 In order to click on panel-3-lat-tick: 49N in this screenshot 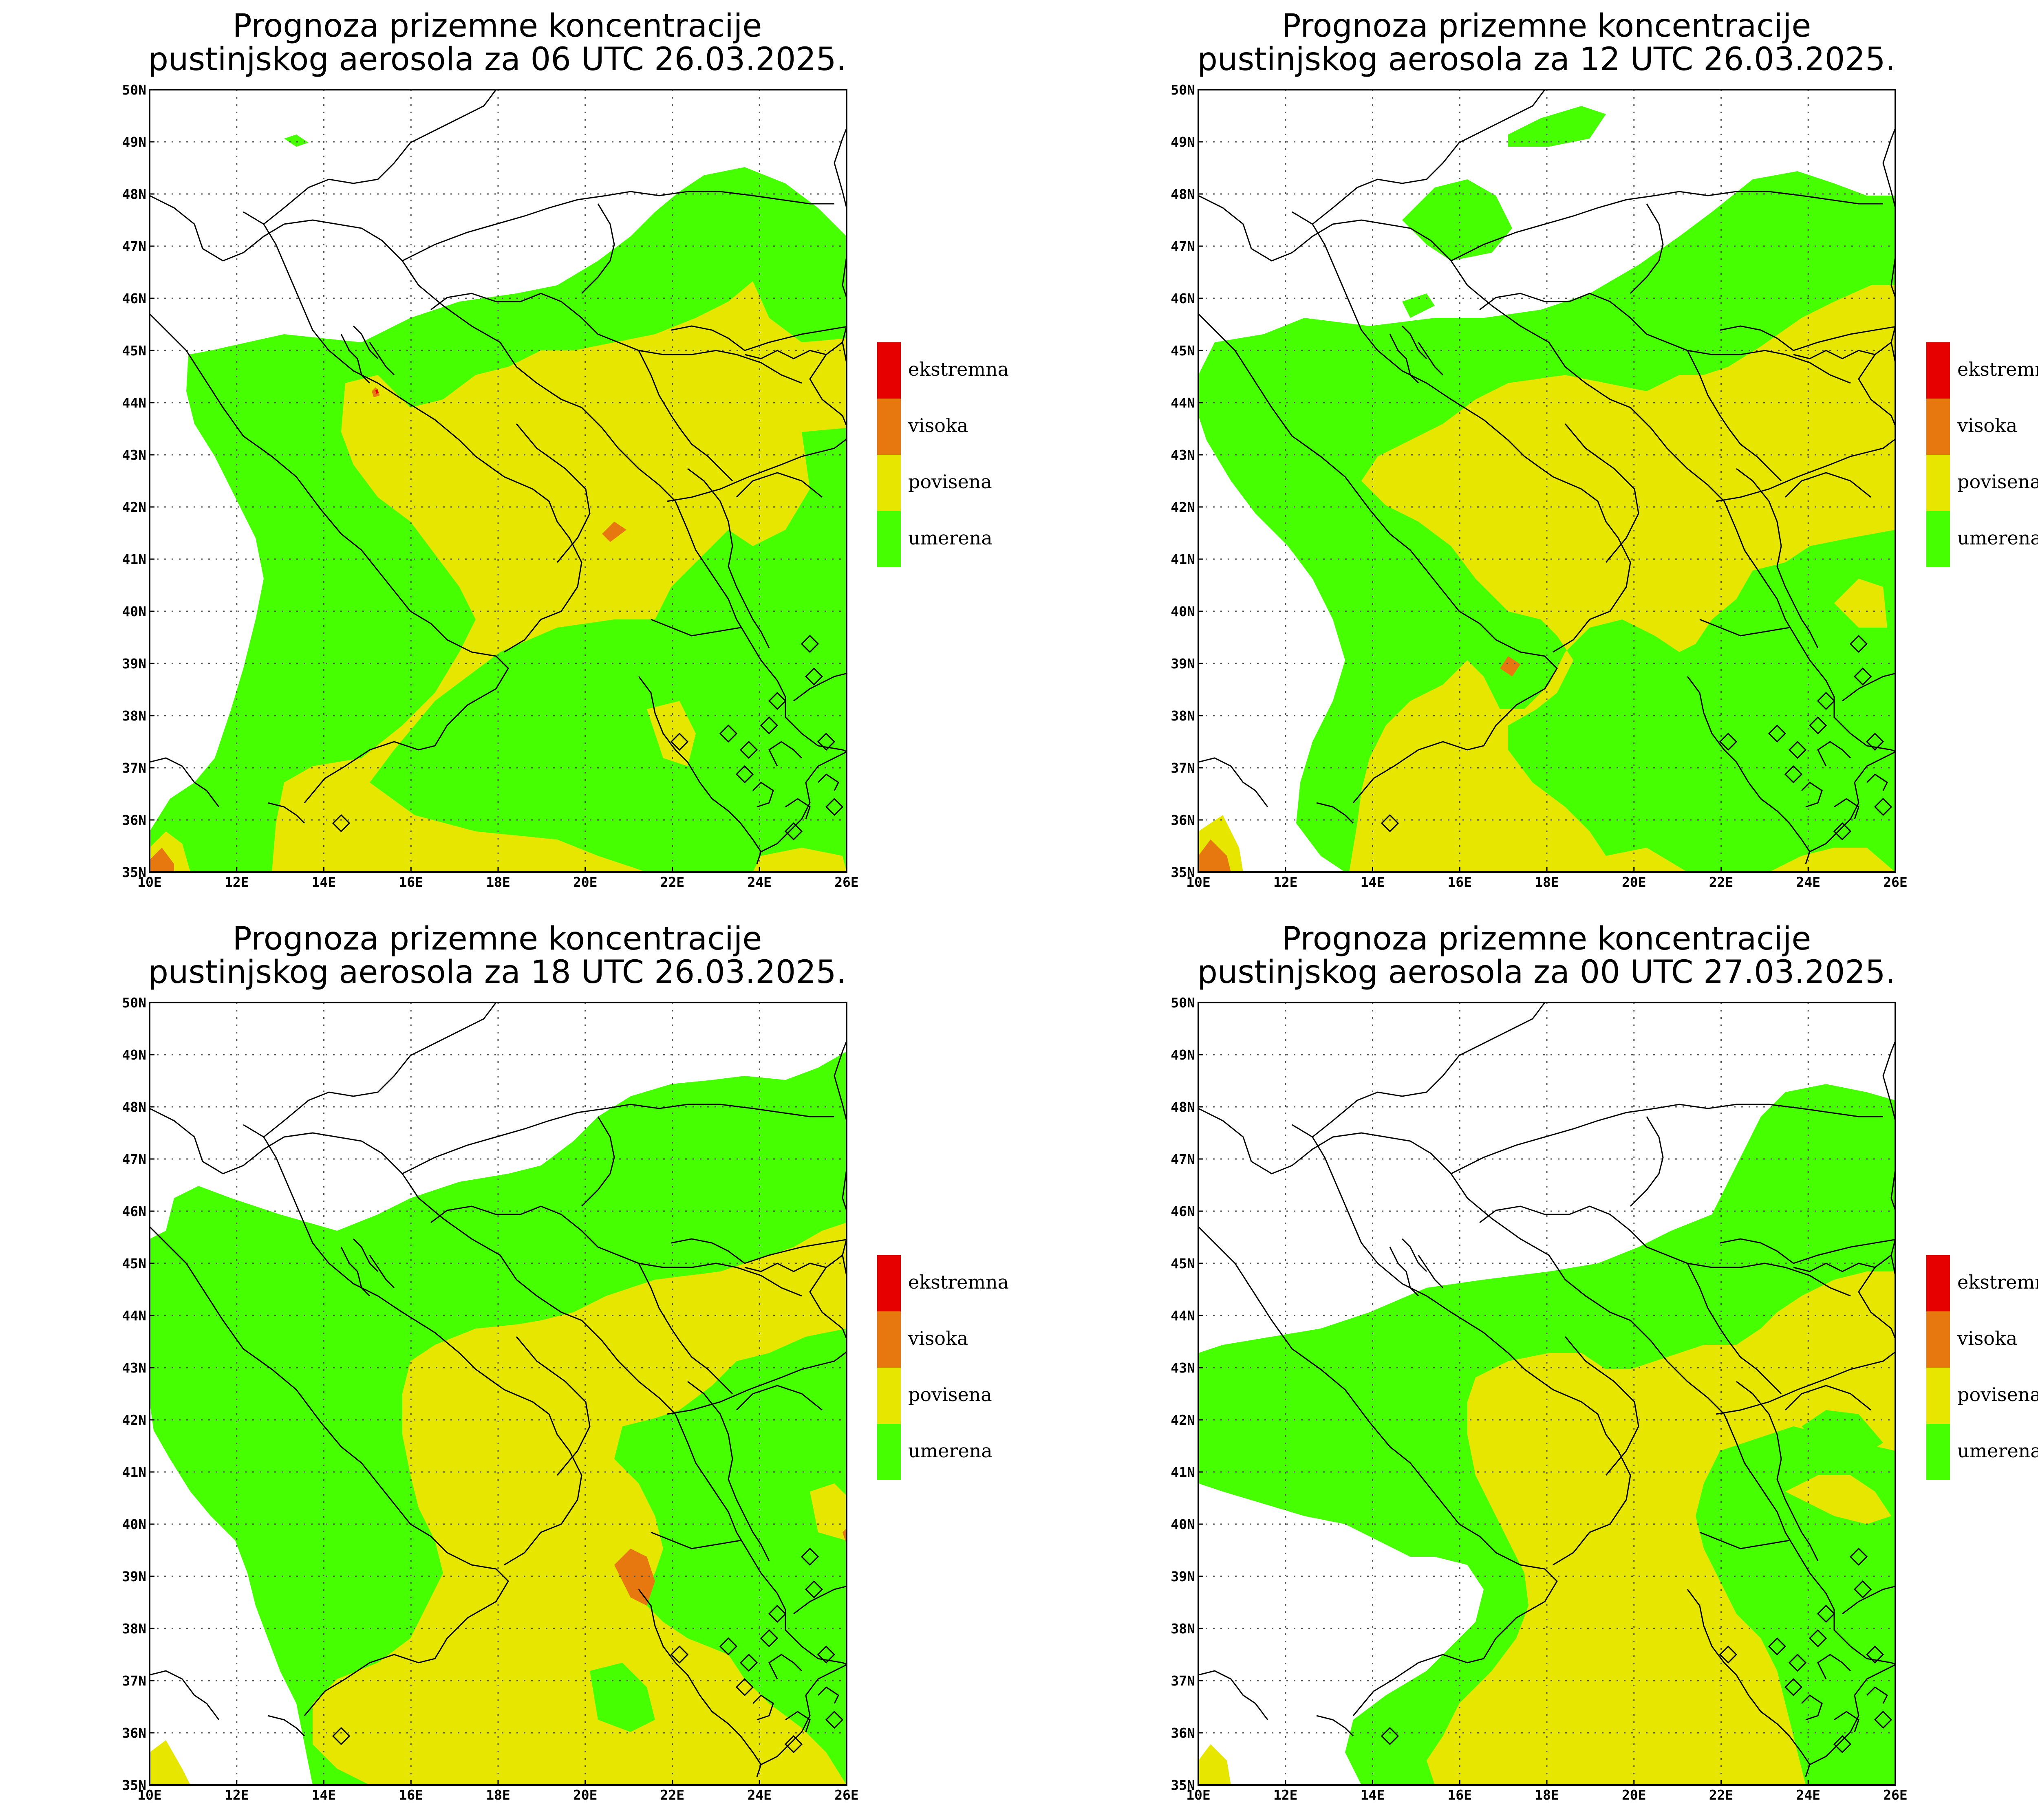, I will do `click(134, 1055)`.